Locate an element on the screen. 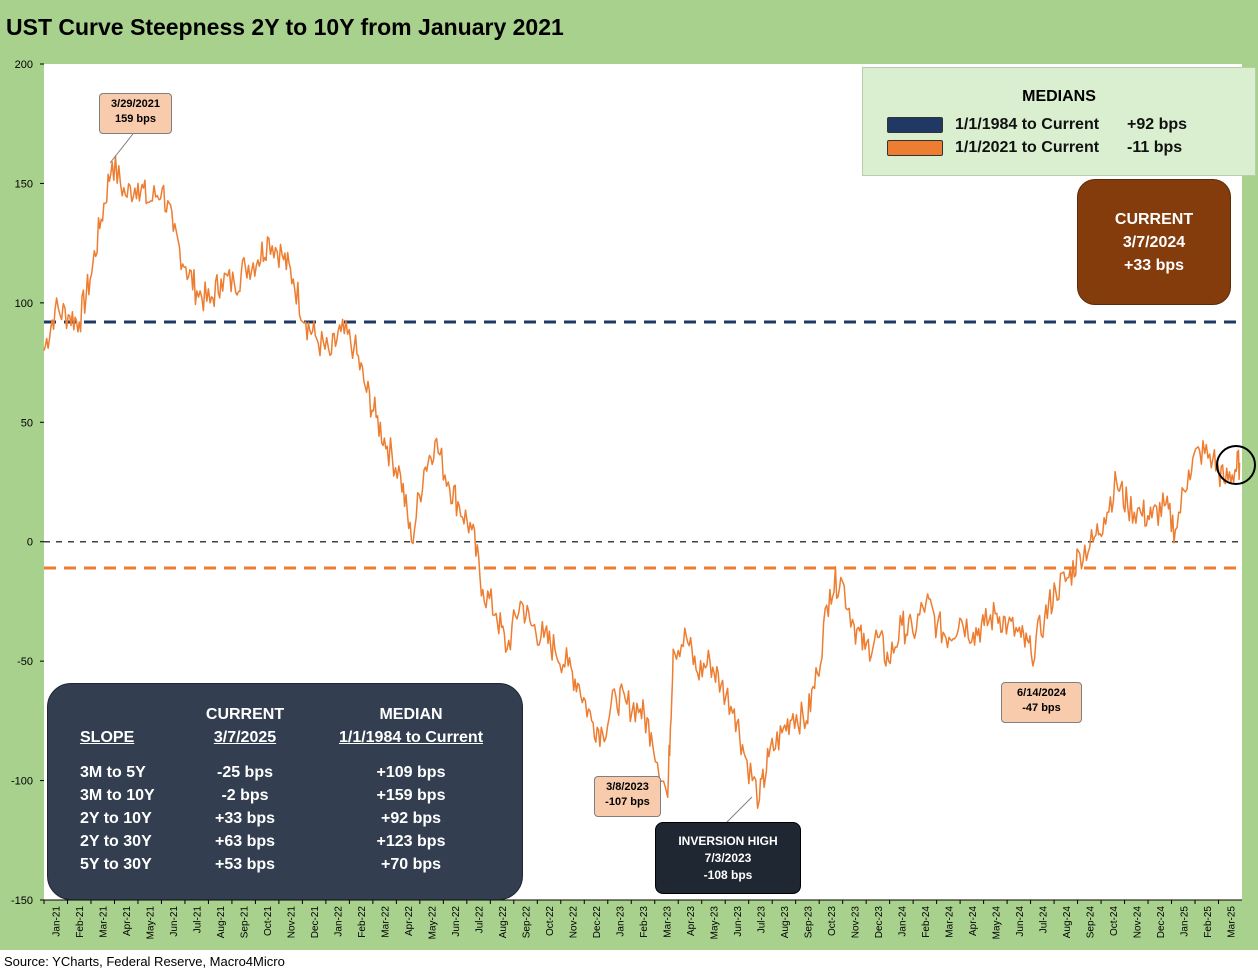  annotation-inversion-leader is located at coordinates (739, 809).